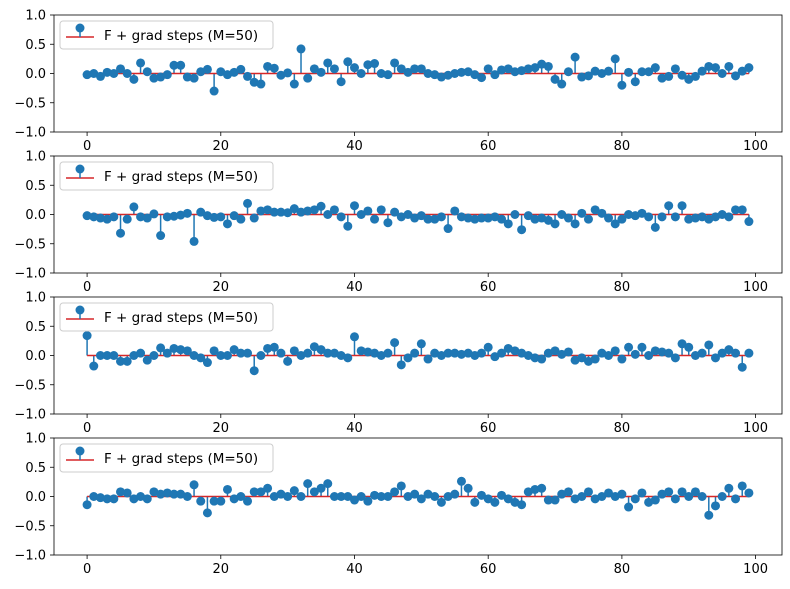 The image size is (790, 589). I want to click on legend-label: F + grad steps (M=50), so click(181, 36).